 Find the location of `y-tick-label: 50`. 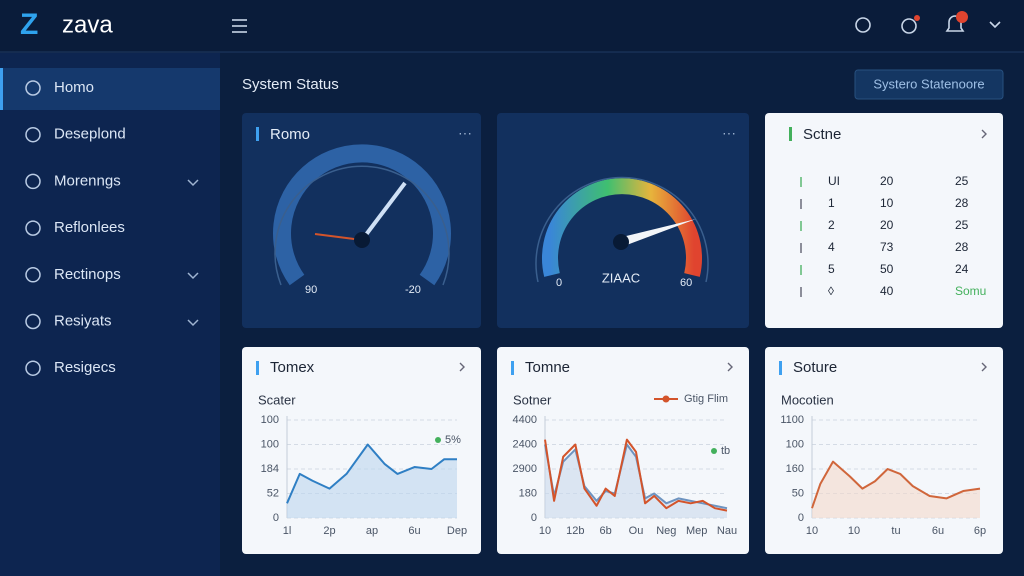

y-tick-label: 50 is located at coordinates (798, 493).